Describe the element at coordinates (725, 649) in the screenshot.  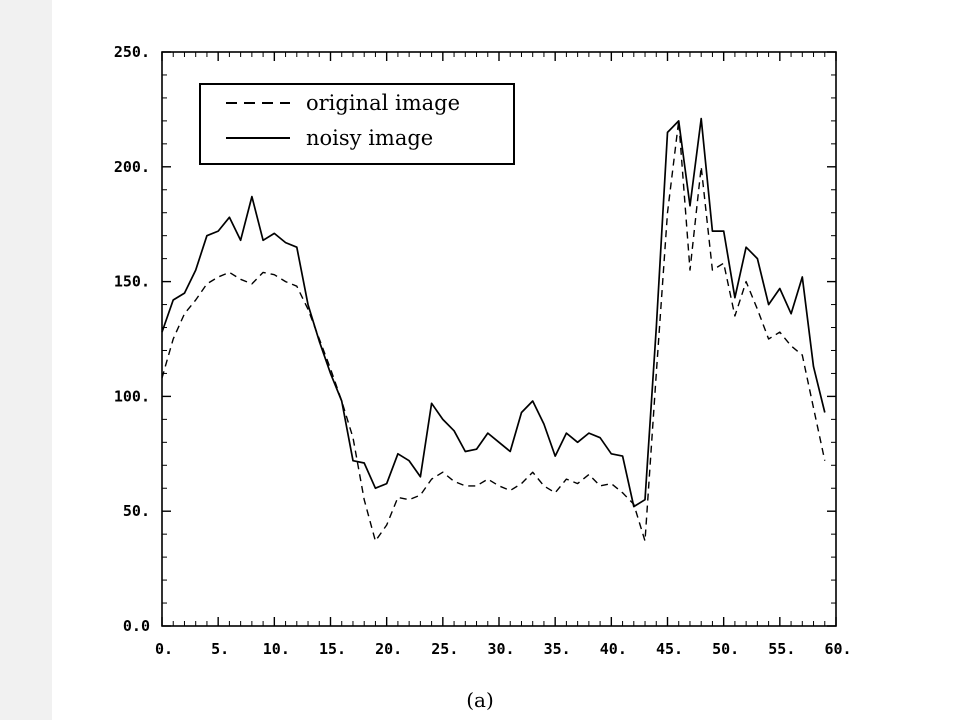
I see `x-tick-label: 50.` at that location.